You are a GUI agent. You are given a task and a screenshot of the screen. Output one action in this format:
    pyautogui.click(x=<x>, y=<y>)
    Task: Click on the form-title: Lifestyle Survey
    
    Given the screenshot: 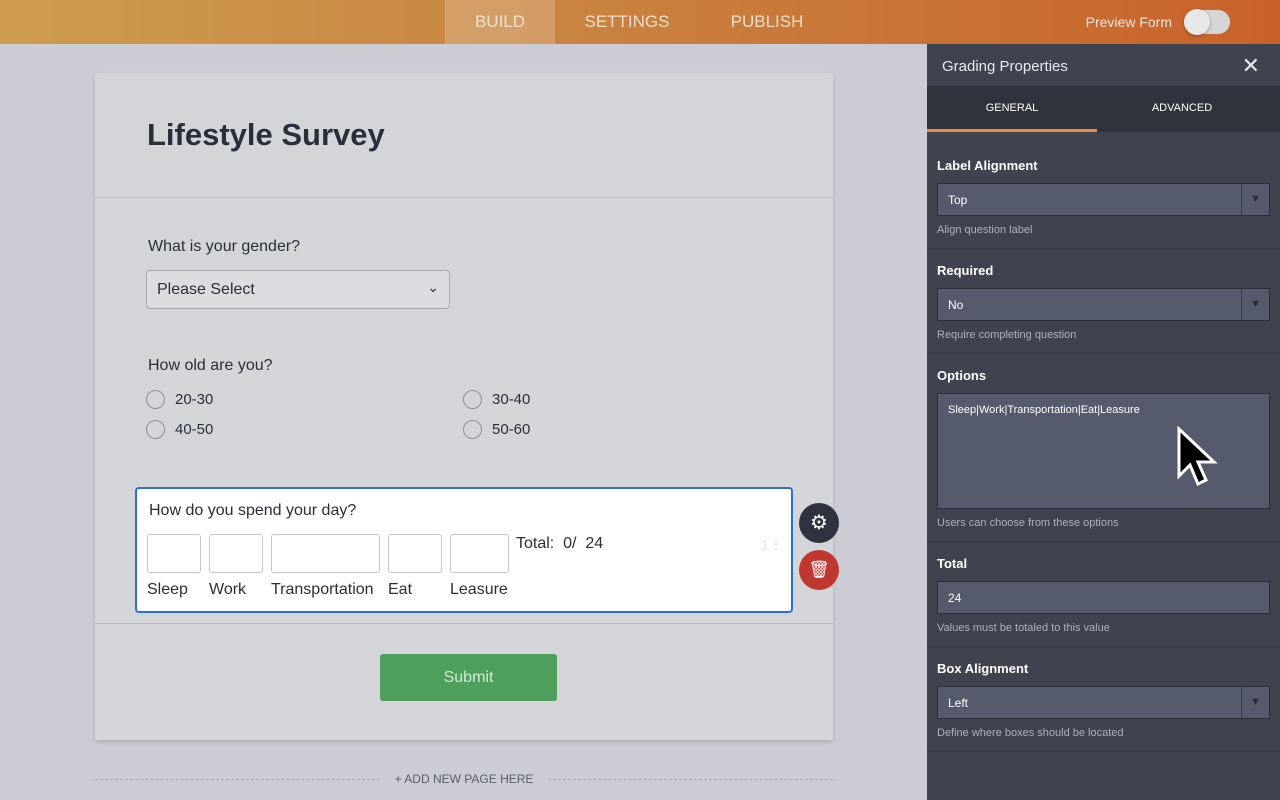 What is the action you would take?
    pyautogui.click(x=266, y=134)
    